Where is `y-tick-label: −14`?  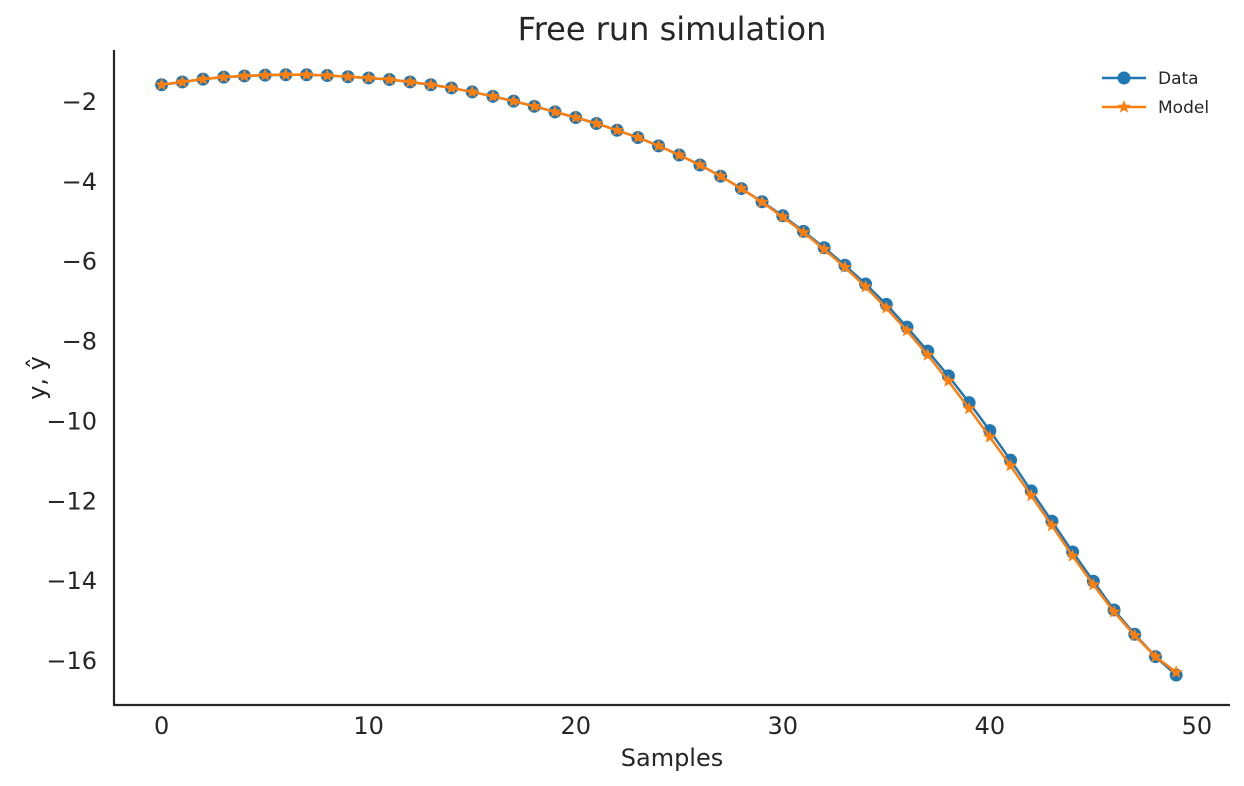
y-tick-label: −14 is located at coordinates (71, 581).